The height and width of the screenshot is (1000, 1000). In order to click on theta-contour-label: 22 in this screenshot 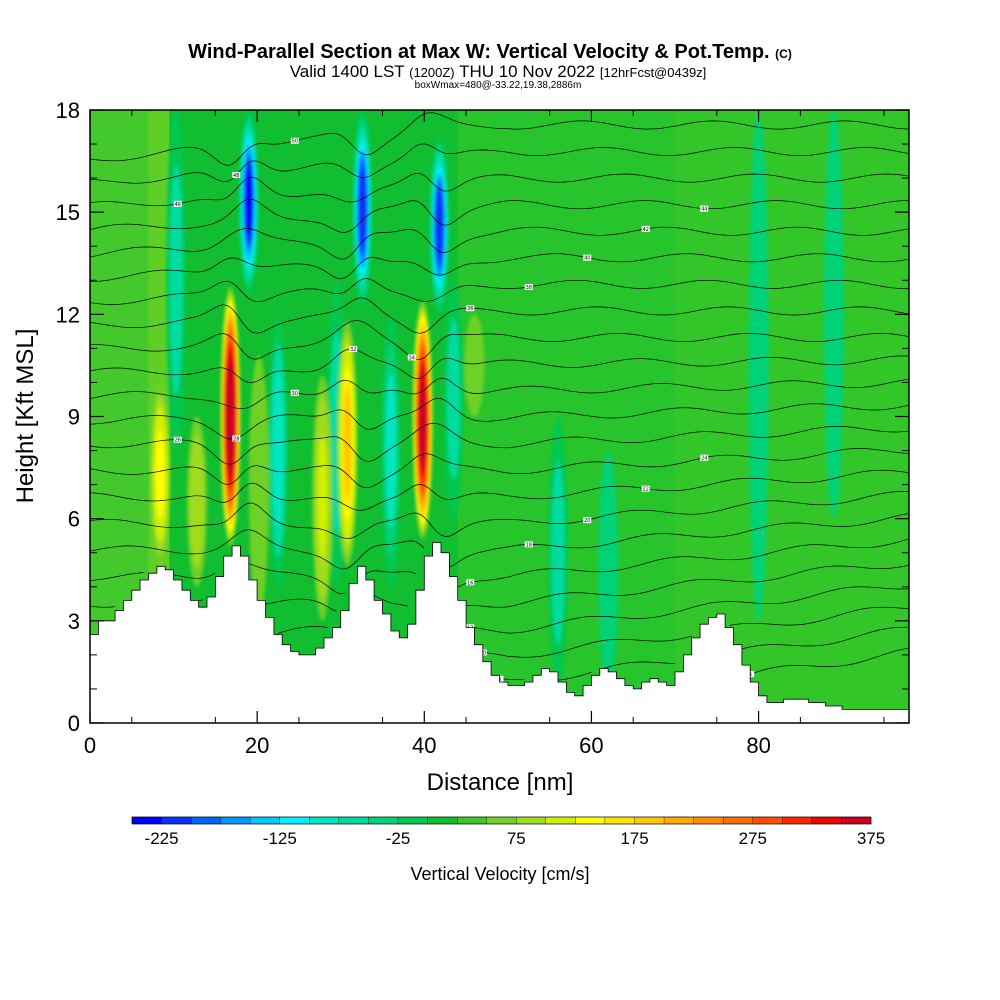, I will do `click(646, 490)`.